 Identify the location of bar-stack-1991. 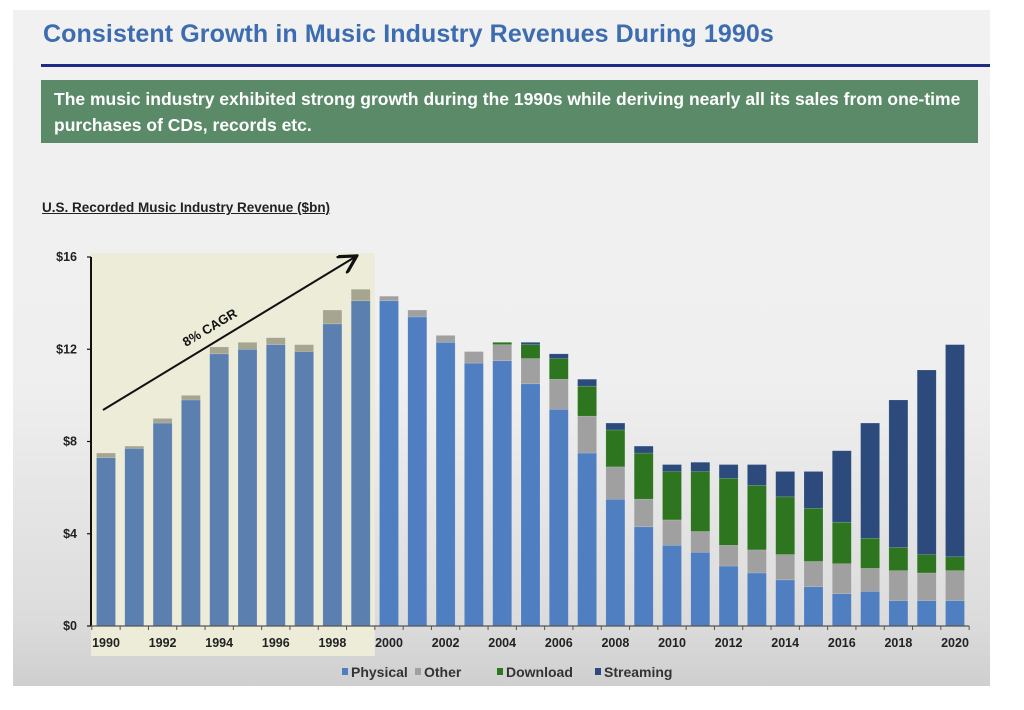
(134, 536).